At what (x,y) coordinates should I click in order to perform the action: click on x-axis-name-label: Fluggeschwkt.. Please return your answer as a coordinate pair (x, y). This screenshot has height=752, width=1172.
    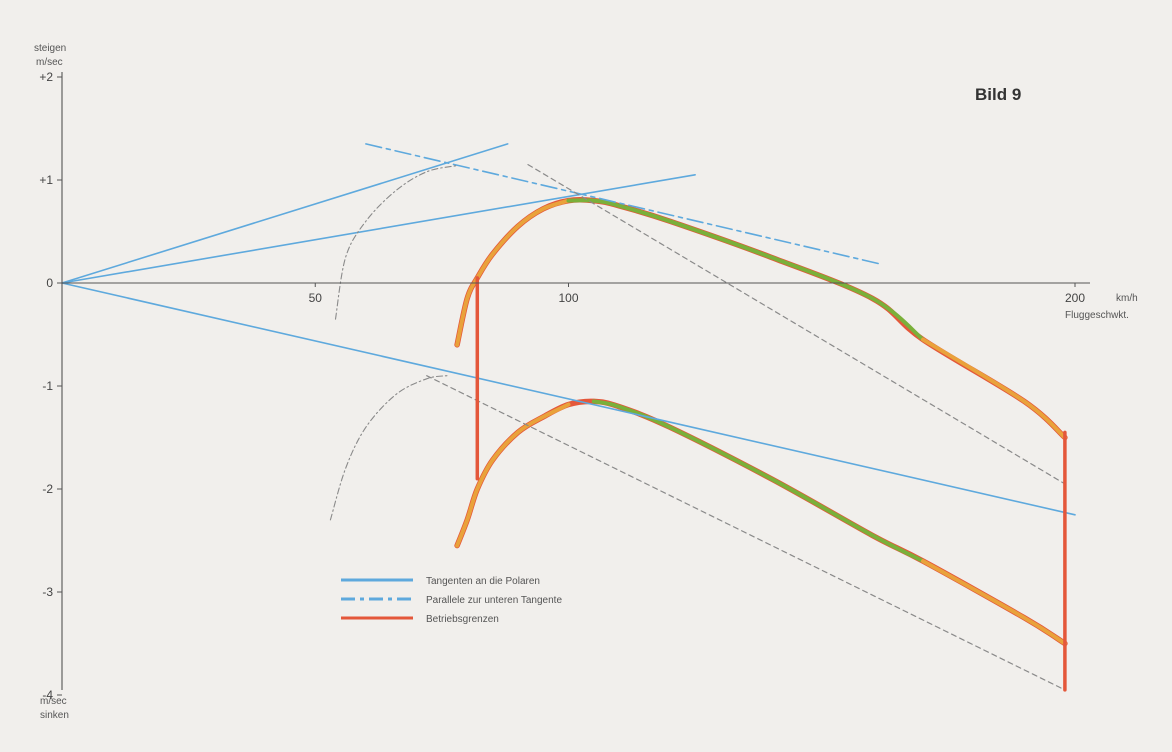
    Looking at the image, I should click on (1097, 315).